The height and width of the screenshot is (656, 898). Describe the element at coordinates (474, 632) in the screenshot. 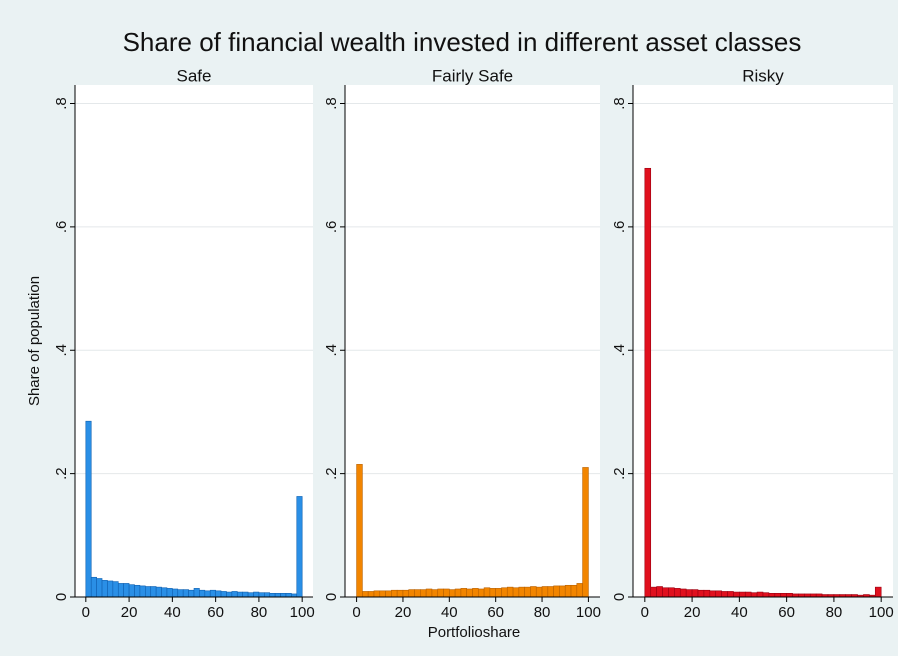

I see `x-axis-label: Portfolioshare` at that location.